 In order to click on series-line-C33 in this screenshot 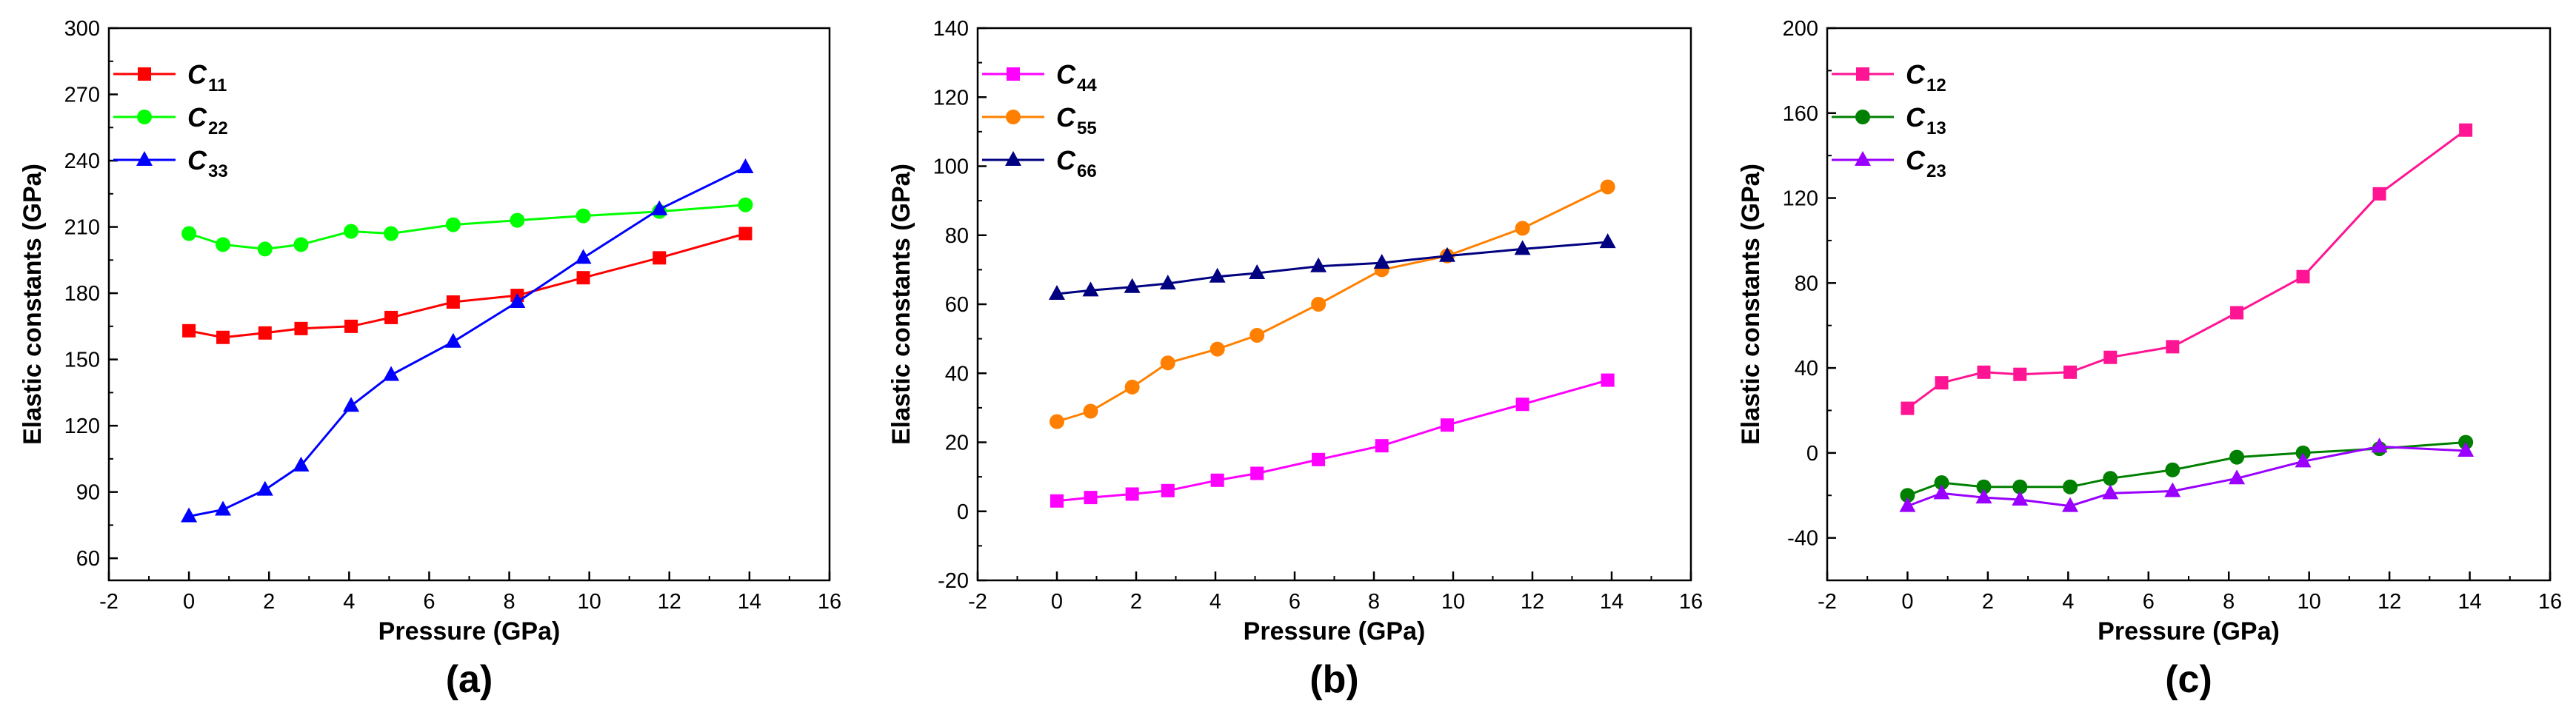, I will do `click(467, 341)`.